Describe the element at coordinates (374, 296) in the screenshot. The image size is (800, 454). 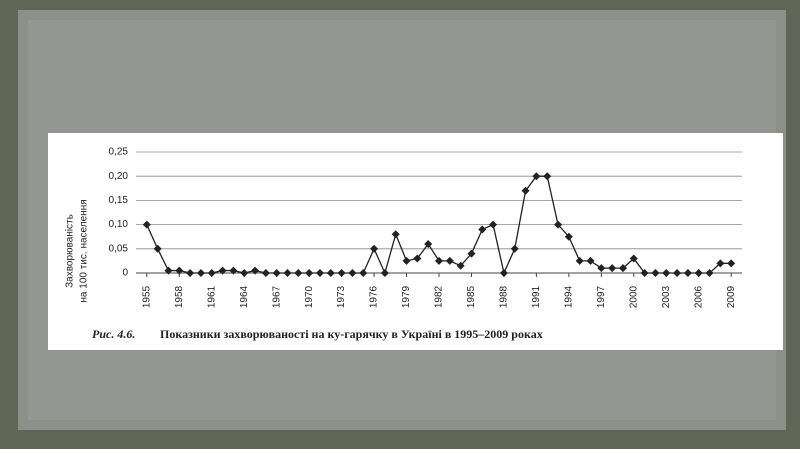
I see `x-tick-label: 1976` at that location.